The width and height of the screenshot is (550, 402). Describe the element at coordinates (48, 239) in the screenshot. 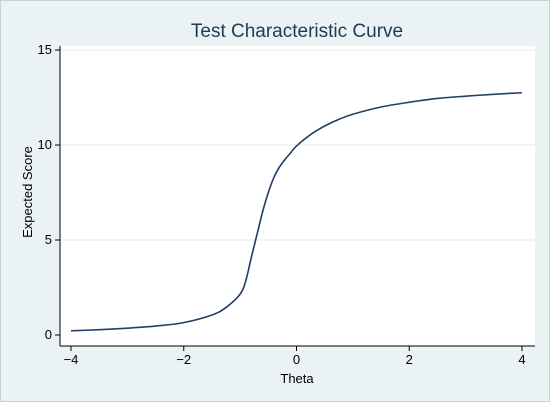

I see `y-tick-label: 5` at that location.